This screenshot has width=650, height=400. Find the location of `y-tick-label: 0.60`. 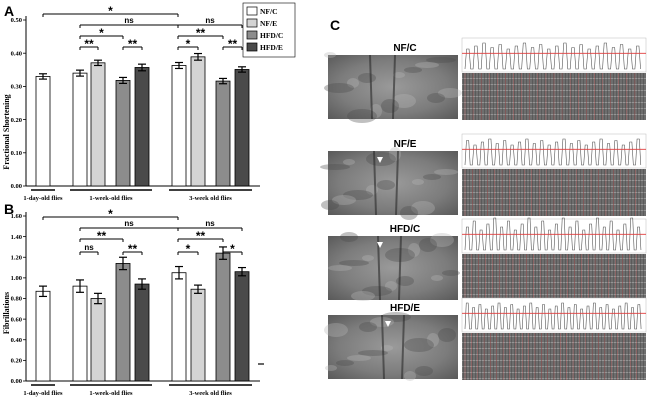

y-tick-label: 0.60 is located at coordinates (16, 319).